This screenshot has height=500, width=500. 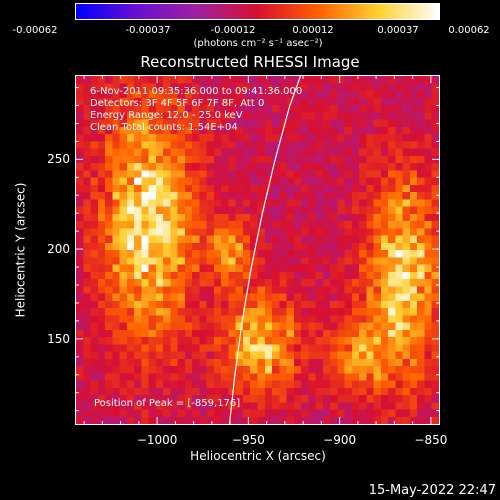 I want to click on plot-timestamp: 15-May-2022 22:47, so click(x=432, y=490).